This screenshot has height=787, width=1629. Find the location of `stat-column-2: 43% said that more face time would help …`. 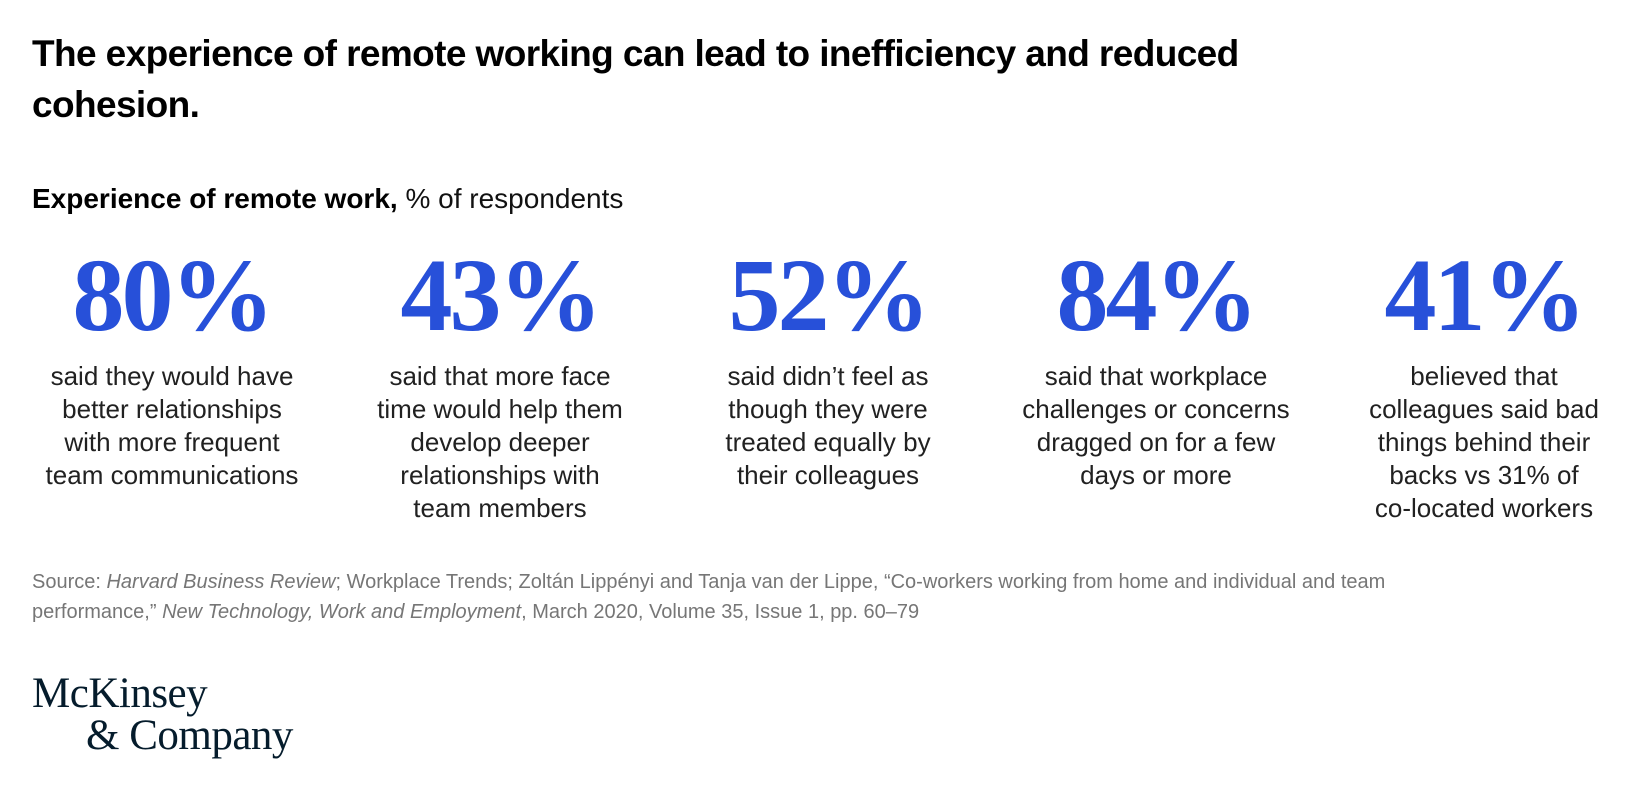

stat-column-2: 43% said that more face time would help … is located at coordinates (500, 384).